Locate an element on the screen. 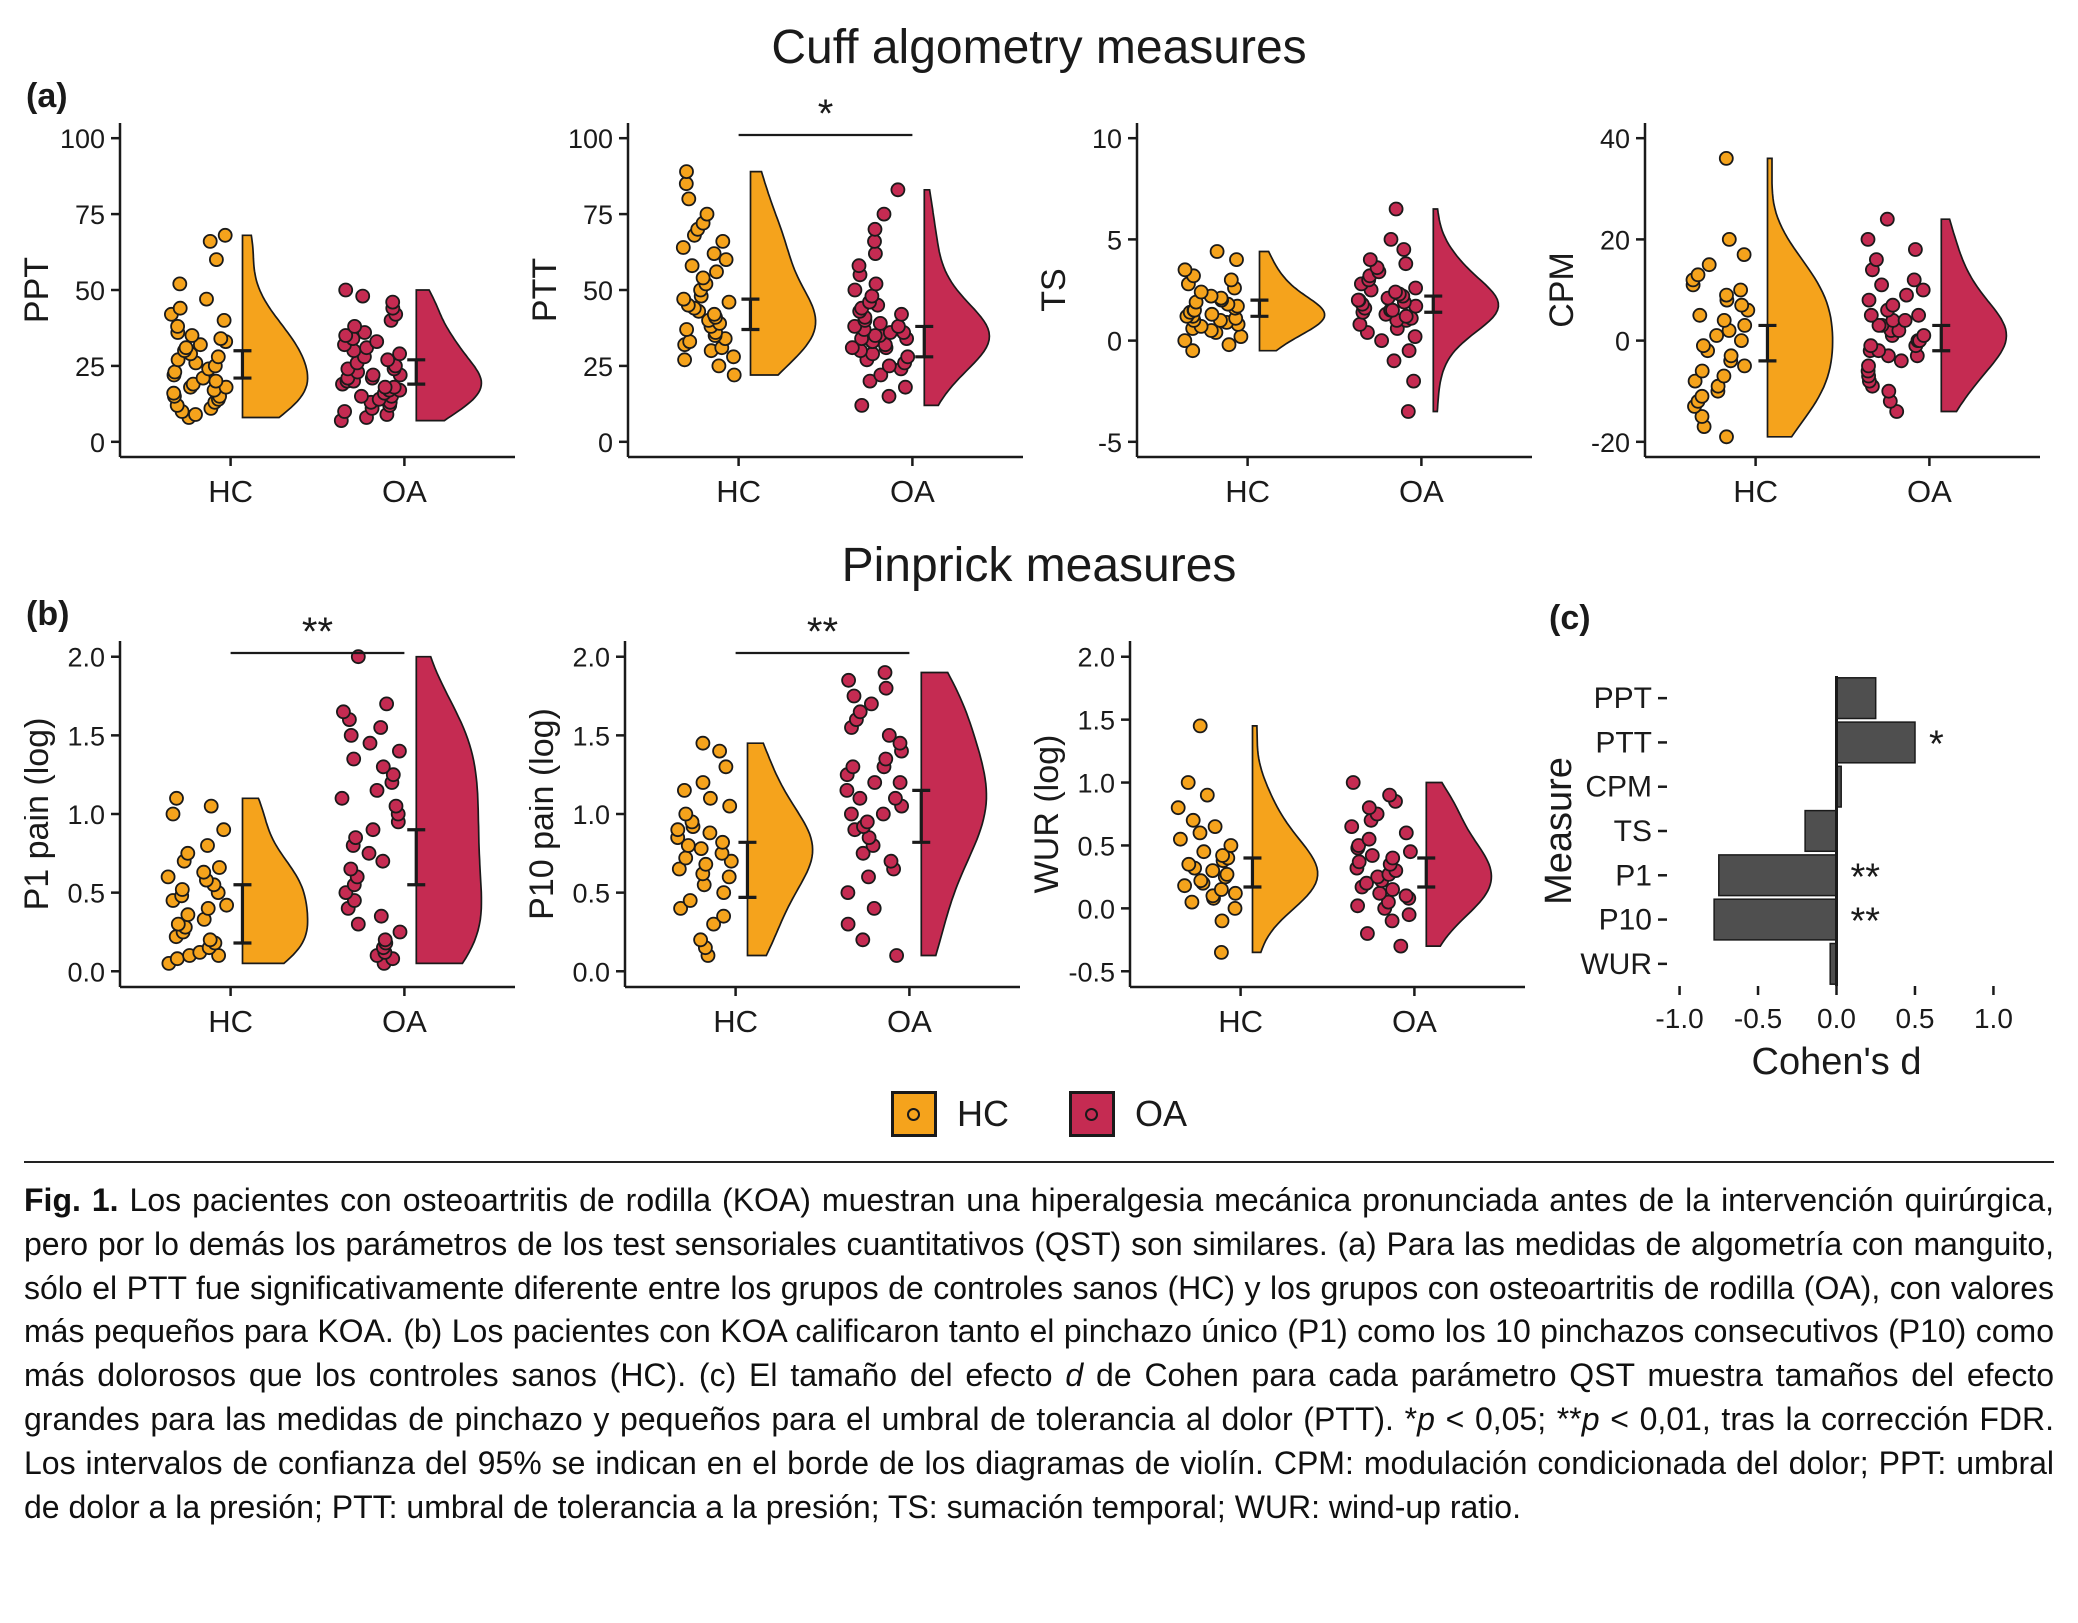  bar-ts is located at coordinates (1821, 831).